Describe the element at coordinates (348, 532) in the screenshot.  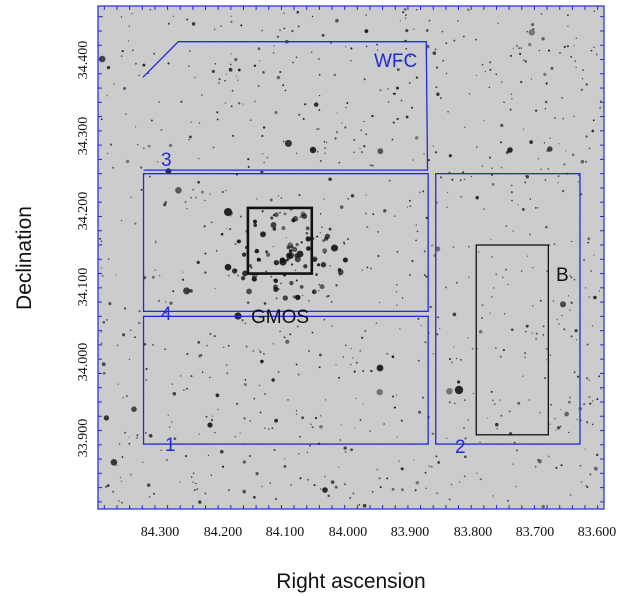
I see `x-tick-label: 84.000` at that location.